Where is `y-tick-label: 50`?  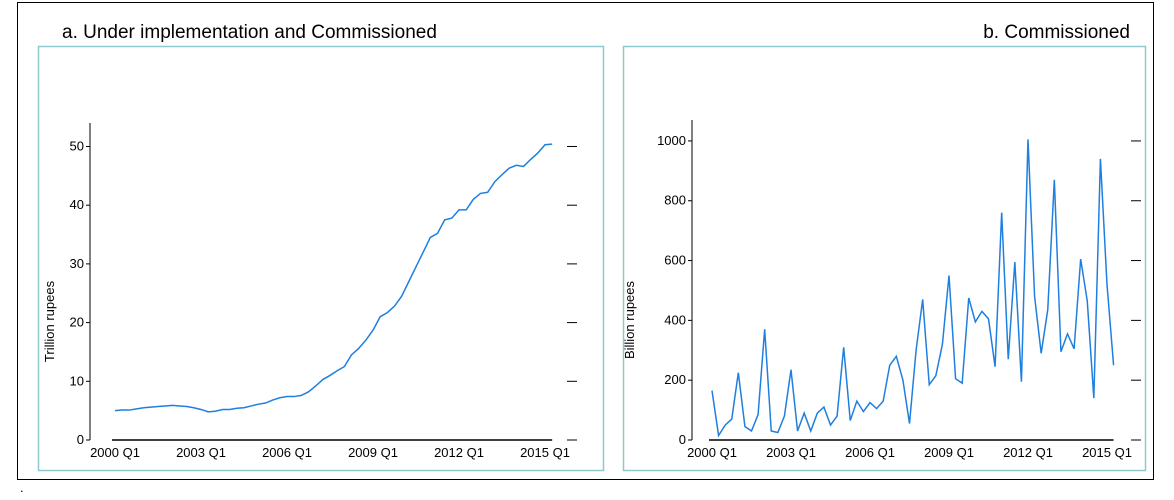
y-tick-label: 50 is located at coordinates (77, 145).